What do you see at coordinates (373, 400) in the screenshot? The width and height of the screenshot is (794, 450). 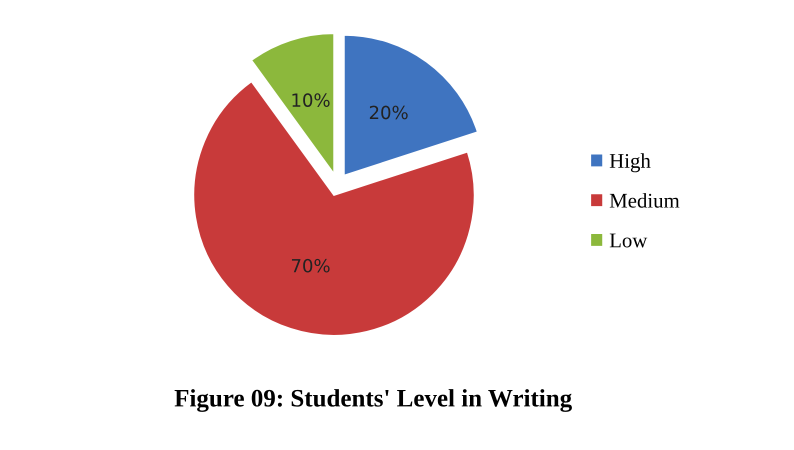 I see `text: Figure 09: Students' Level in Writing` at bounding box center [373, 400].